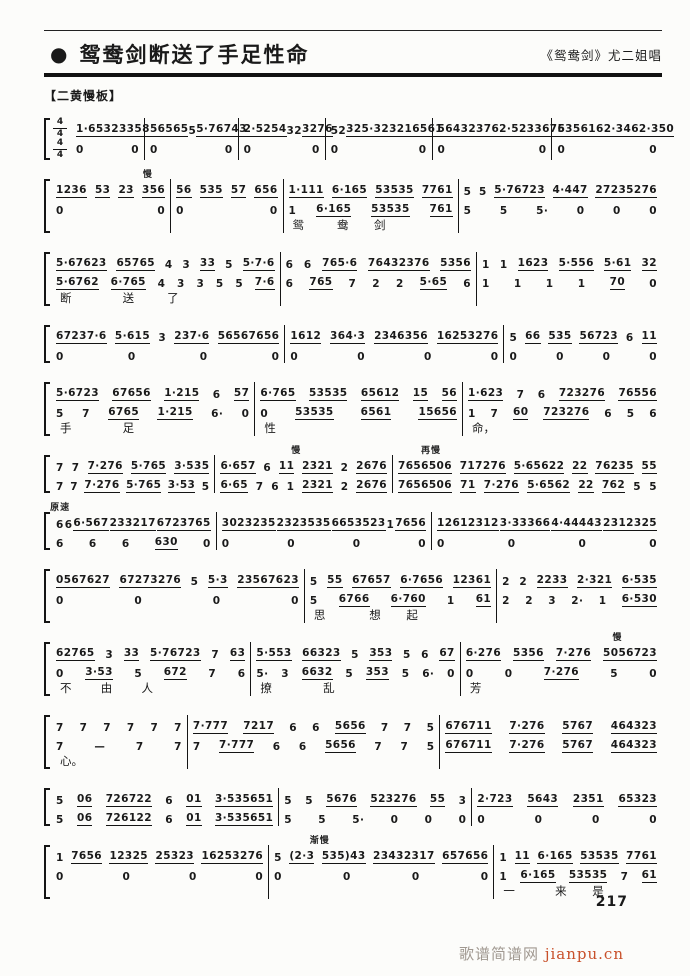  What do you see at coordinates (217, 581) in the screenshot?
I see `note-group: 5·3` at bounding box center [217, 581].